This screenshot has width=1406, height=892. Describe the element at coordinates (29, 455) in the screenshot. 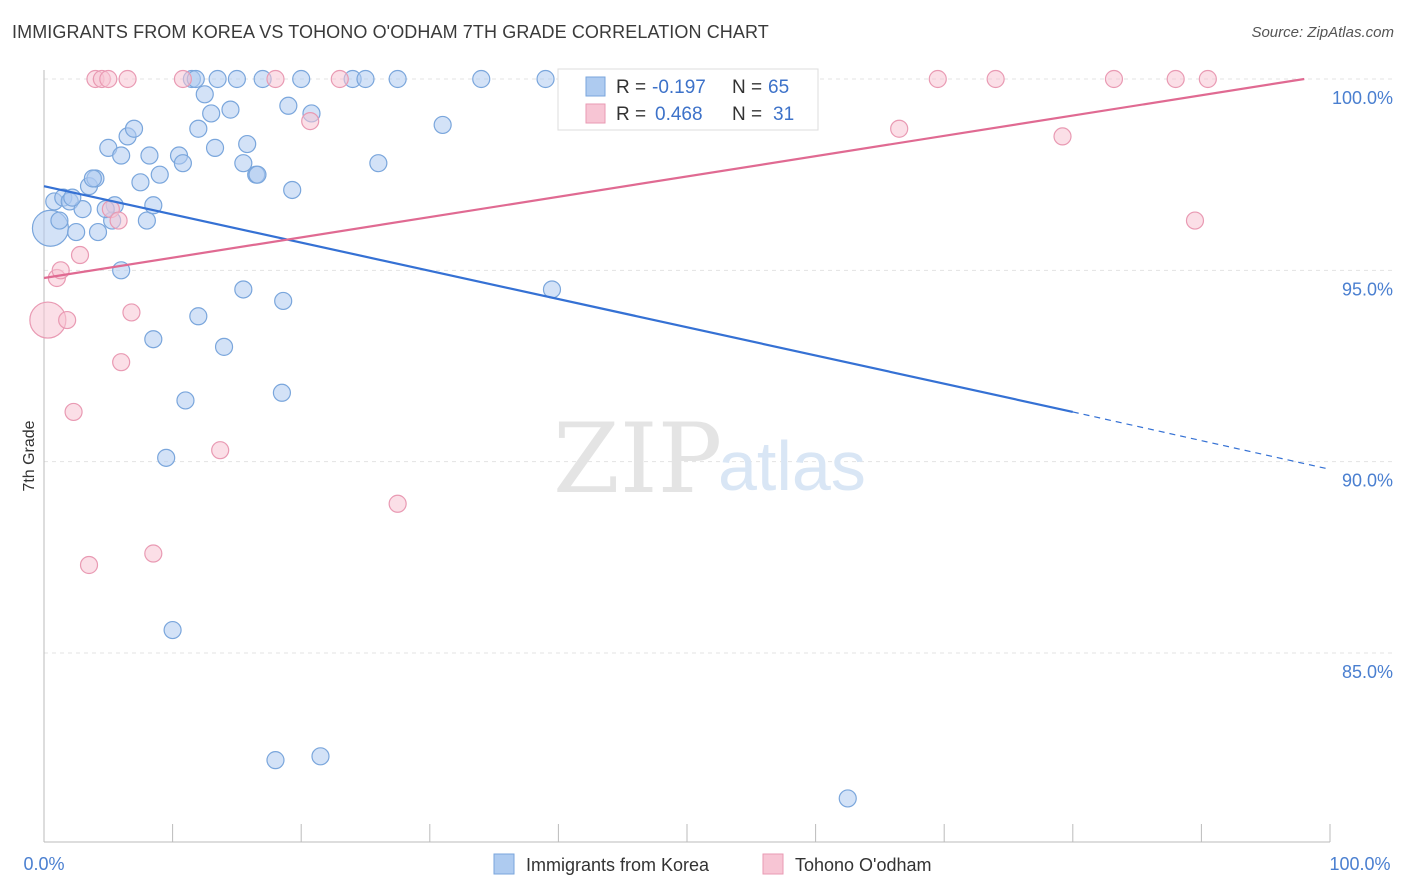

I see `y-axis-label: 7th Grade` at that location.